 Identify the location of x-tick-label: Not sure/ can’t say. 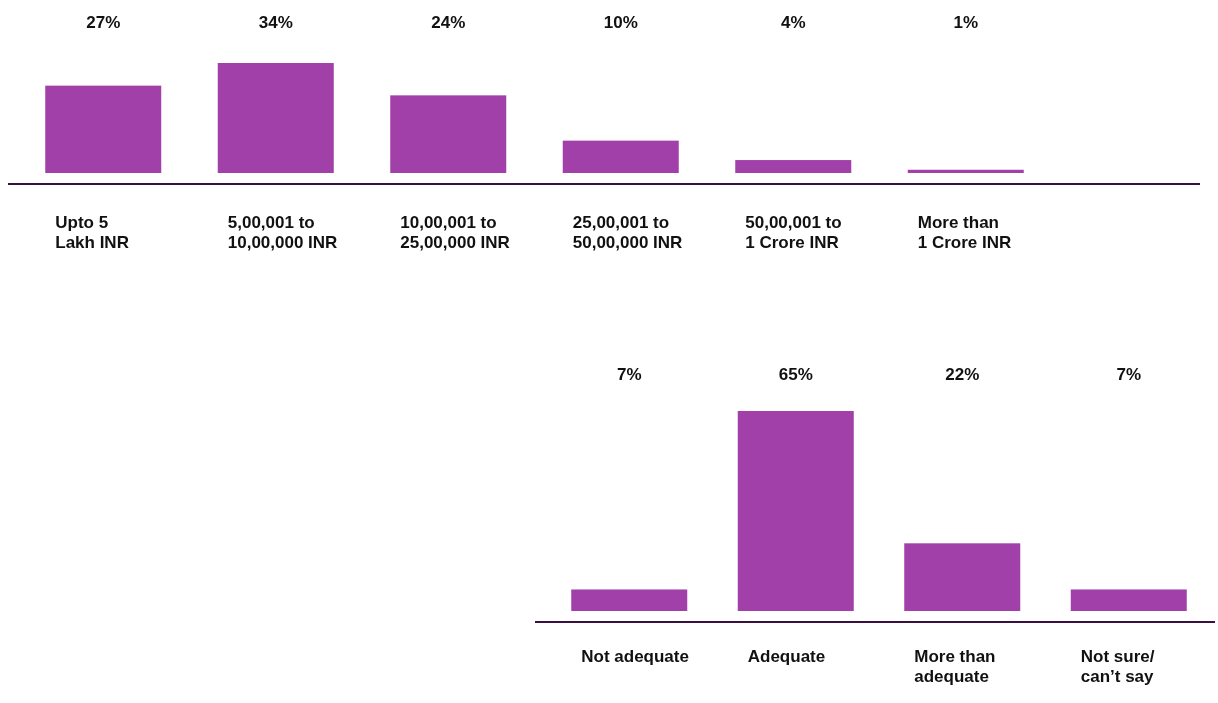
(1117, 666).